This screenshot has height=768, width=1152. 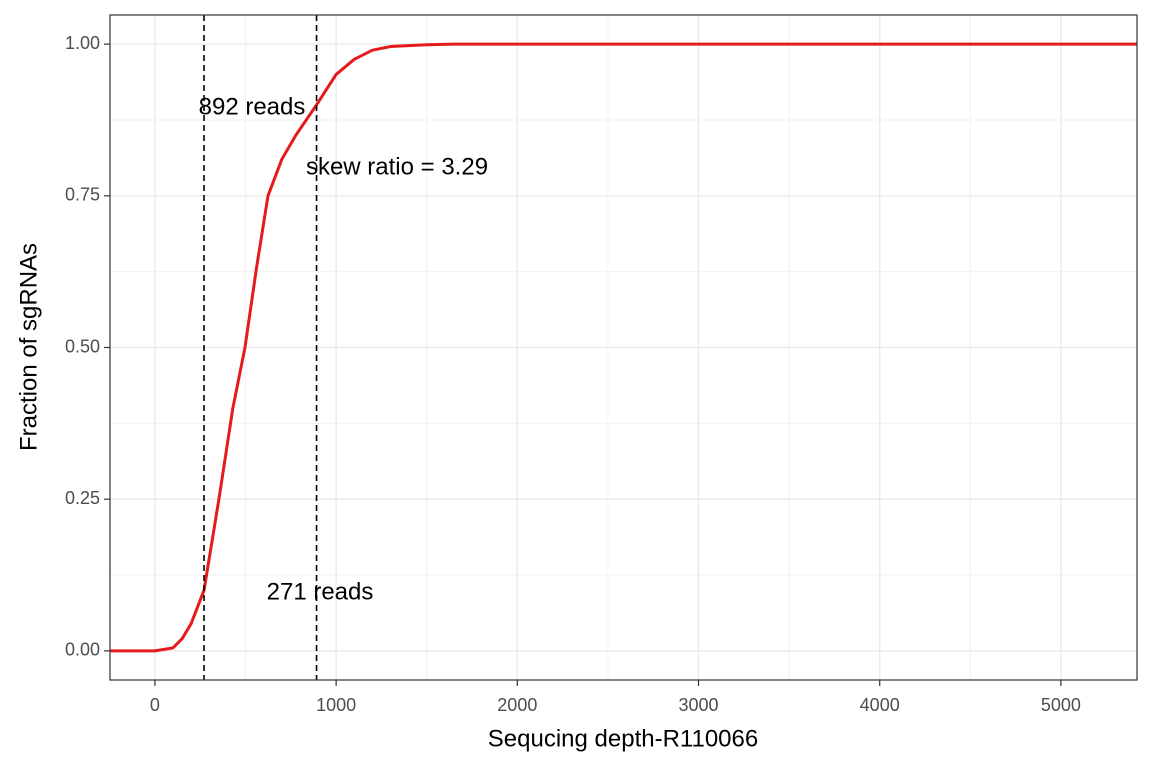 What do you see at coordinates (82, 650) in the screenshot?
I see `y-tick-label: 0.00` at bounding box center [82, 650].